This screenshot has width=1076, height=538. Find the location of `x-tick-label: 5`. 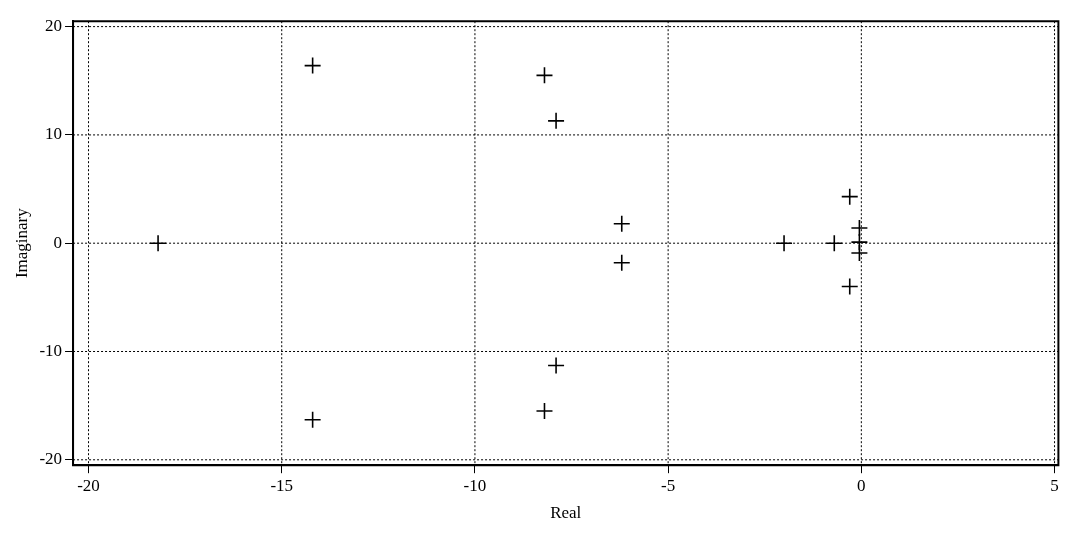

x-tick-label: 5 is located at coordinates (1054, 485).